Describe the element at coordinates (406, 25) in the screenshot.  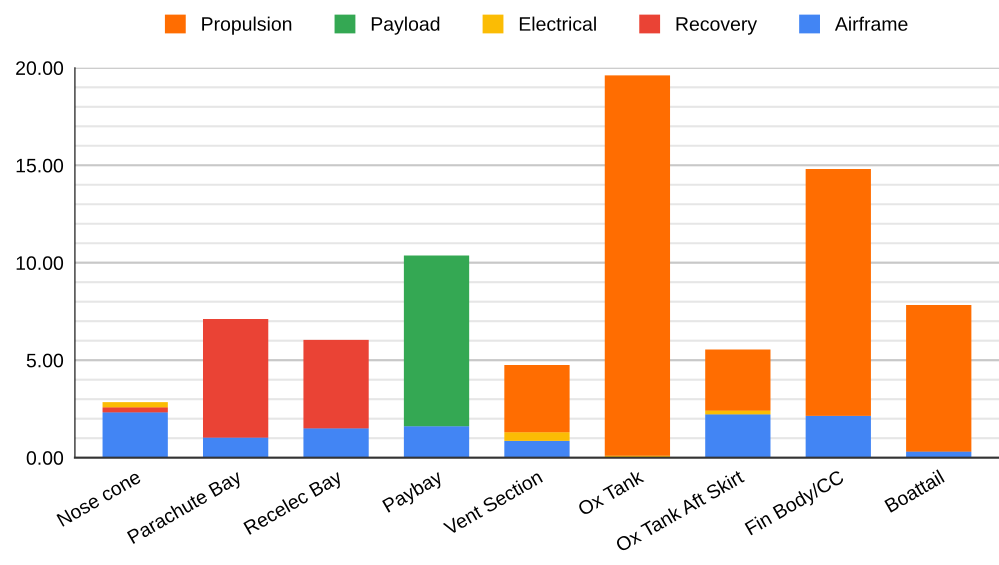
I see `legend-label: Payload` at that location.